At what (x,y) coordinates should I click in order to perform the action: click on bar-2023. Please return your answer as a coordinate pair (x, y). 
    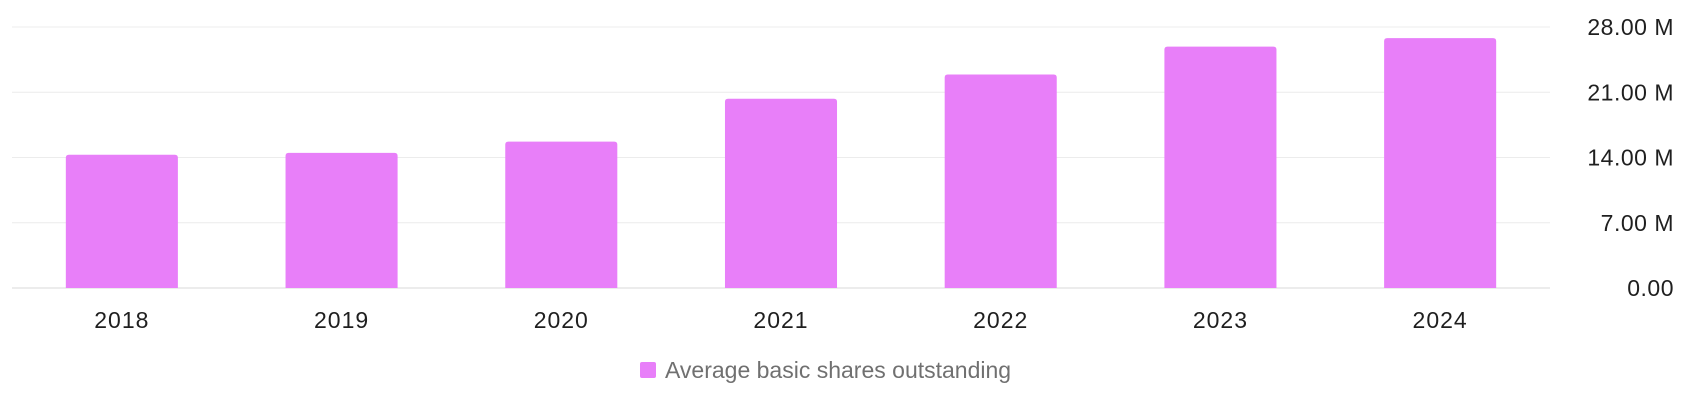
    Looking at the image, I should click on (1220, 167).